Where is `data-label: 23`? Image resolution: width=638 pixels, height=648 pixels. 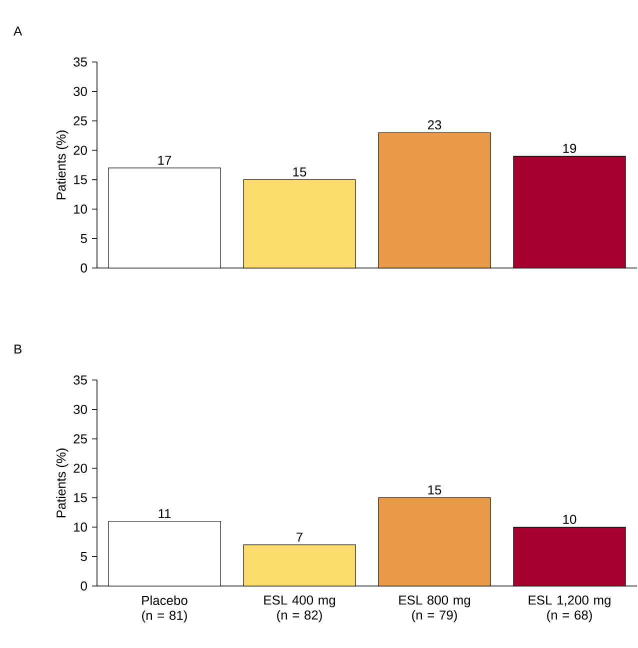
data-label: 23 is located at coordinates (435, 125).